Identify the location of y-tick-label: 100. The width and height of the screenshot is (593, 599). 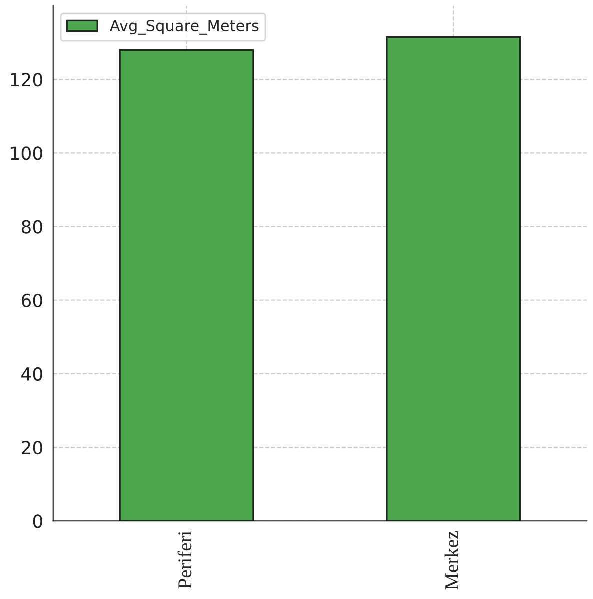
(26, 153).